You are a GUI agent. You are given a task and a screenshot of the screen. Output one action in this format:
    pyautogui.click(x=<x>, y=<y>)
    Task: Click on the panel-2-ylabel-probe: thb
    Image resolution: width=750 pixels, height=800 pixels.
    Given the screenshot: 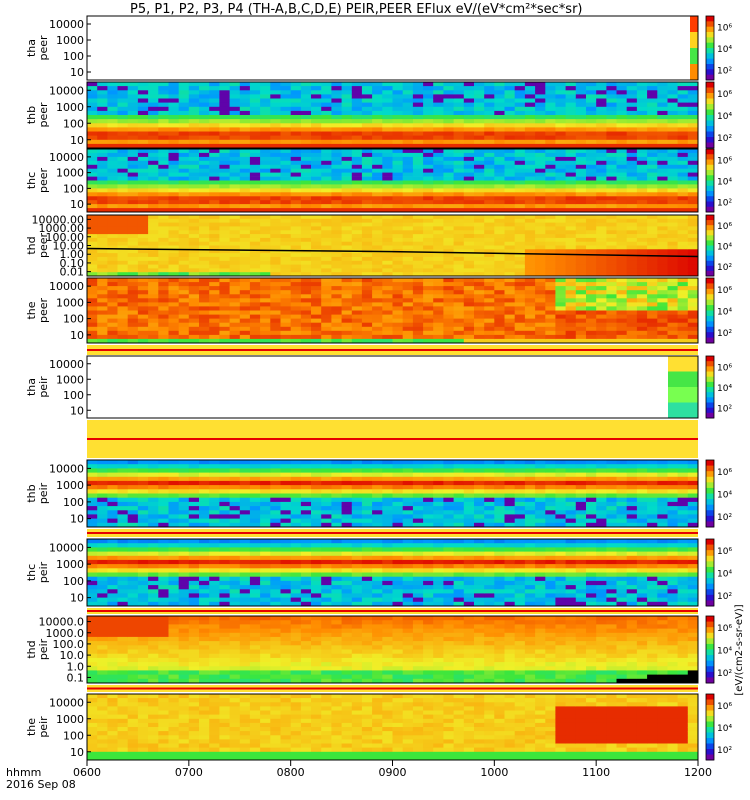 What is the action you would take?
    pyautogui.click(x=31, y=115)
    